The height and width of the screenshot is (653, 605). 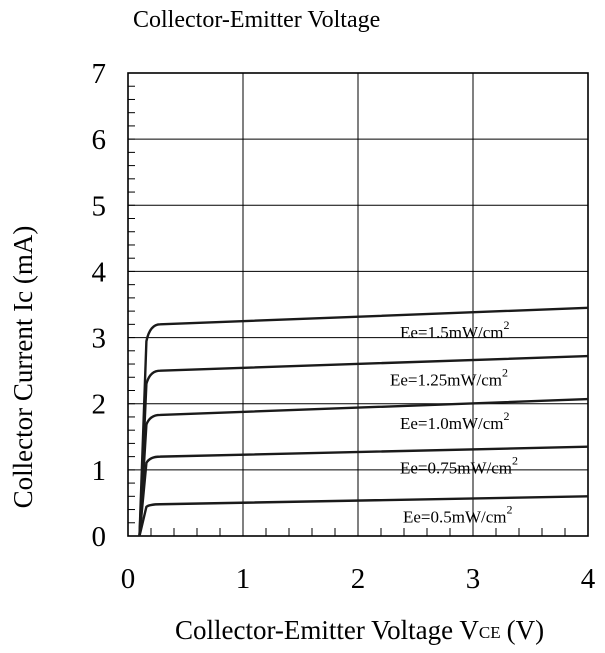 I want to click on x-tick-label: 2, so click(x=358, y=579).